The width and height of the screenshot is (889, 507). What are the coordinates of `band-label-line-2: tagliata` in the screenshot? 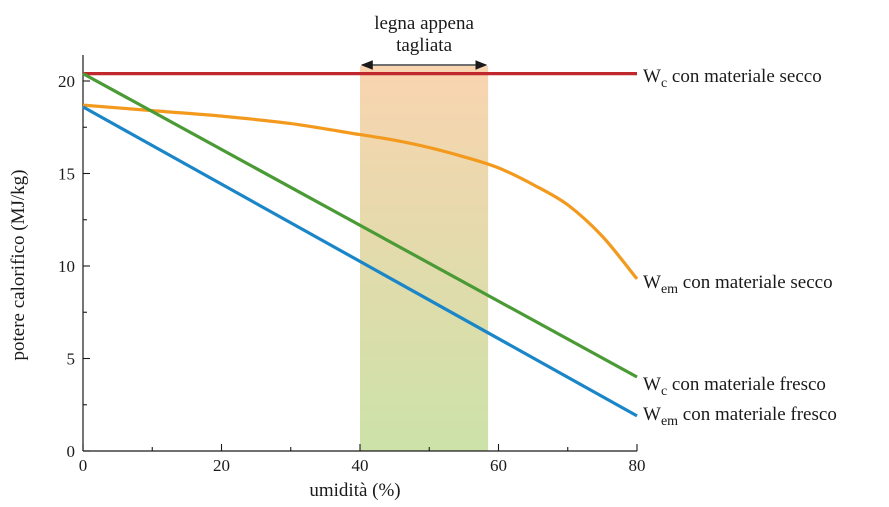 It's located at (424, 45).